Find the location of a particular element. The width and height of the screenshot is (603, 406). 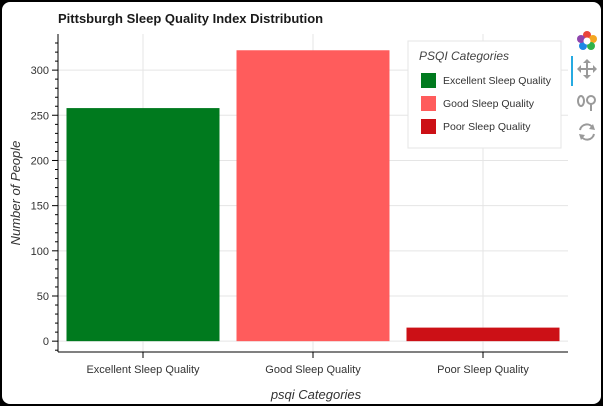

bokeh-logo-icon is located at coordinates (587, 41).